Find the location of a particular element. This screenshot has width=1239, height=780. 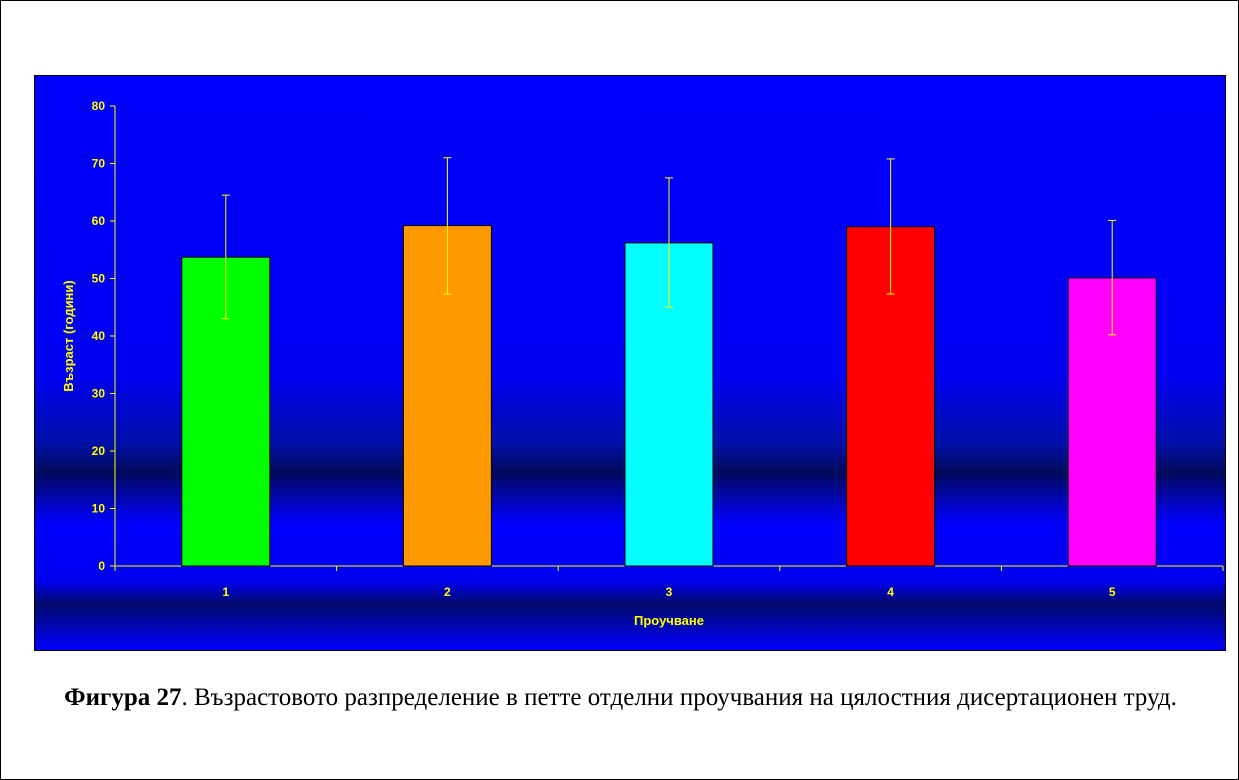

x-tick-label: 5 is located at coordinates (1112, 592).